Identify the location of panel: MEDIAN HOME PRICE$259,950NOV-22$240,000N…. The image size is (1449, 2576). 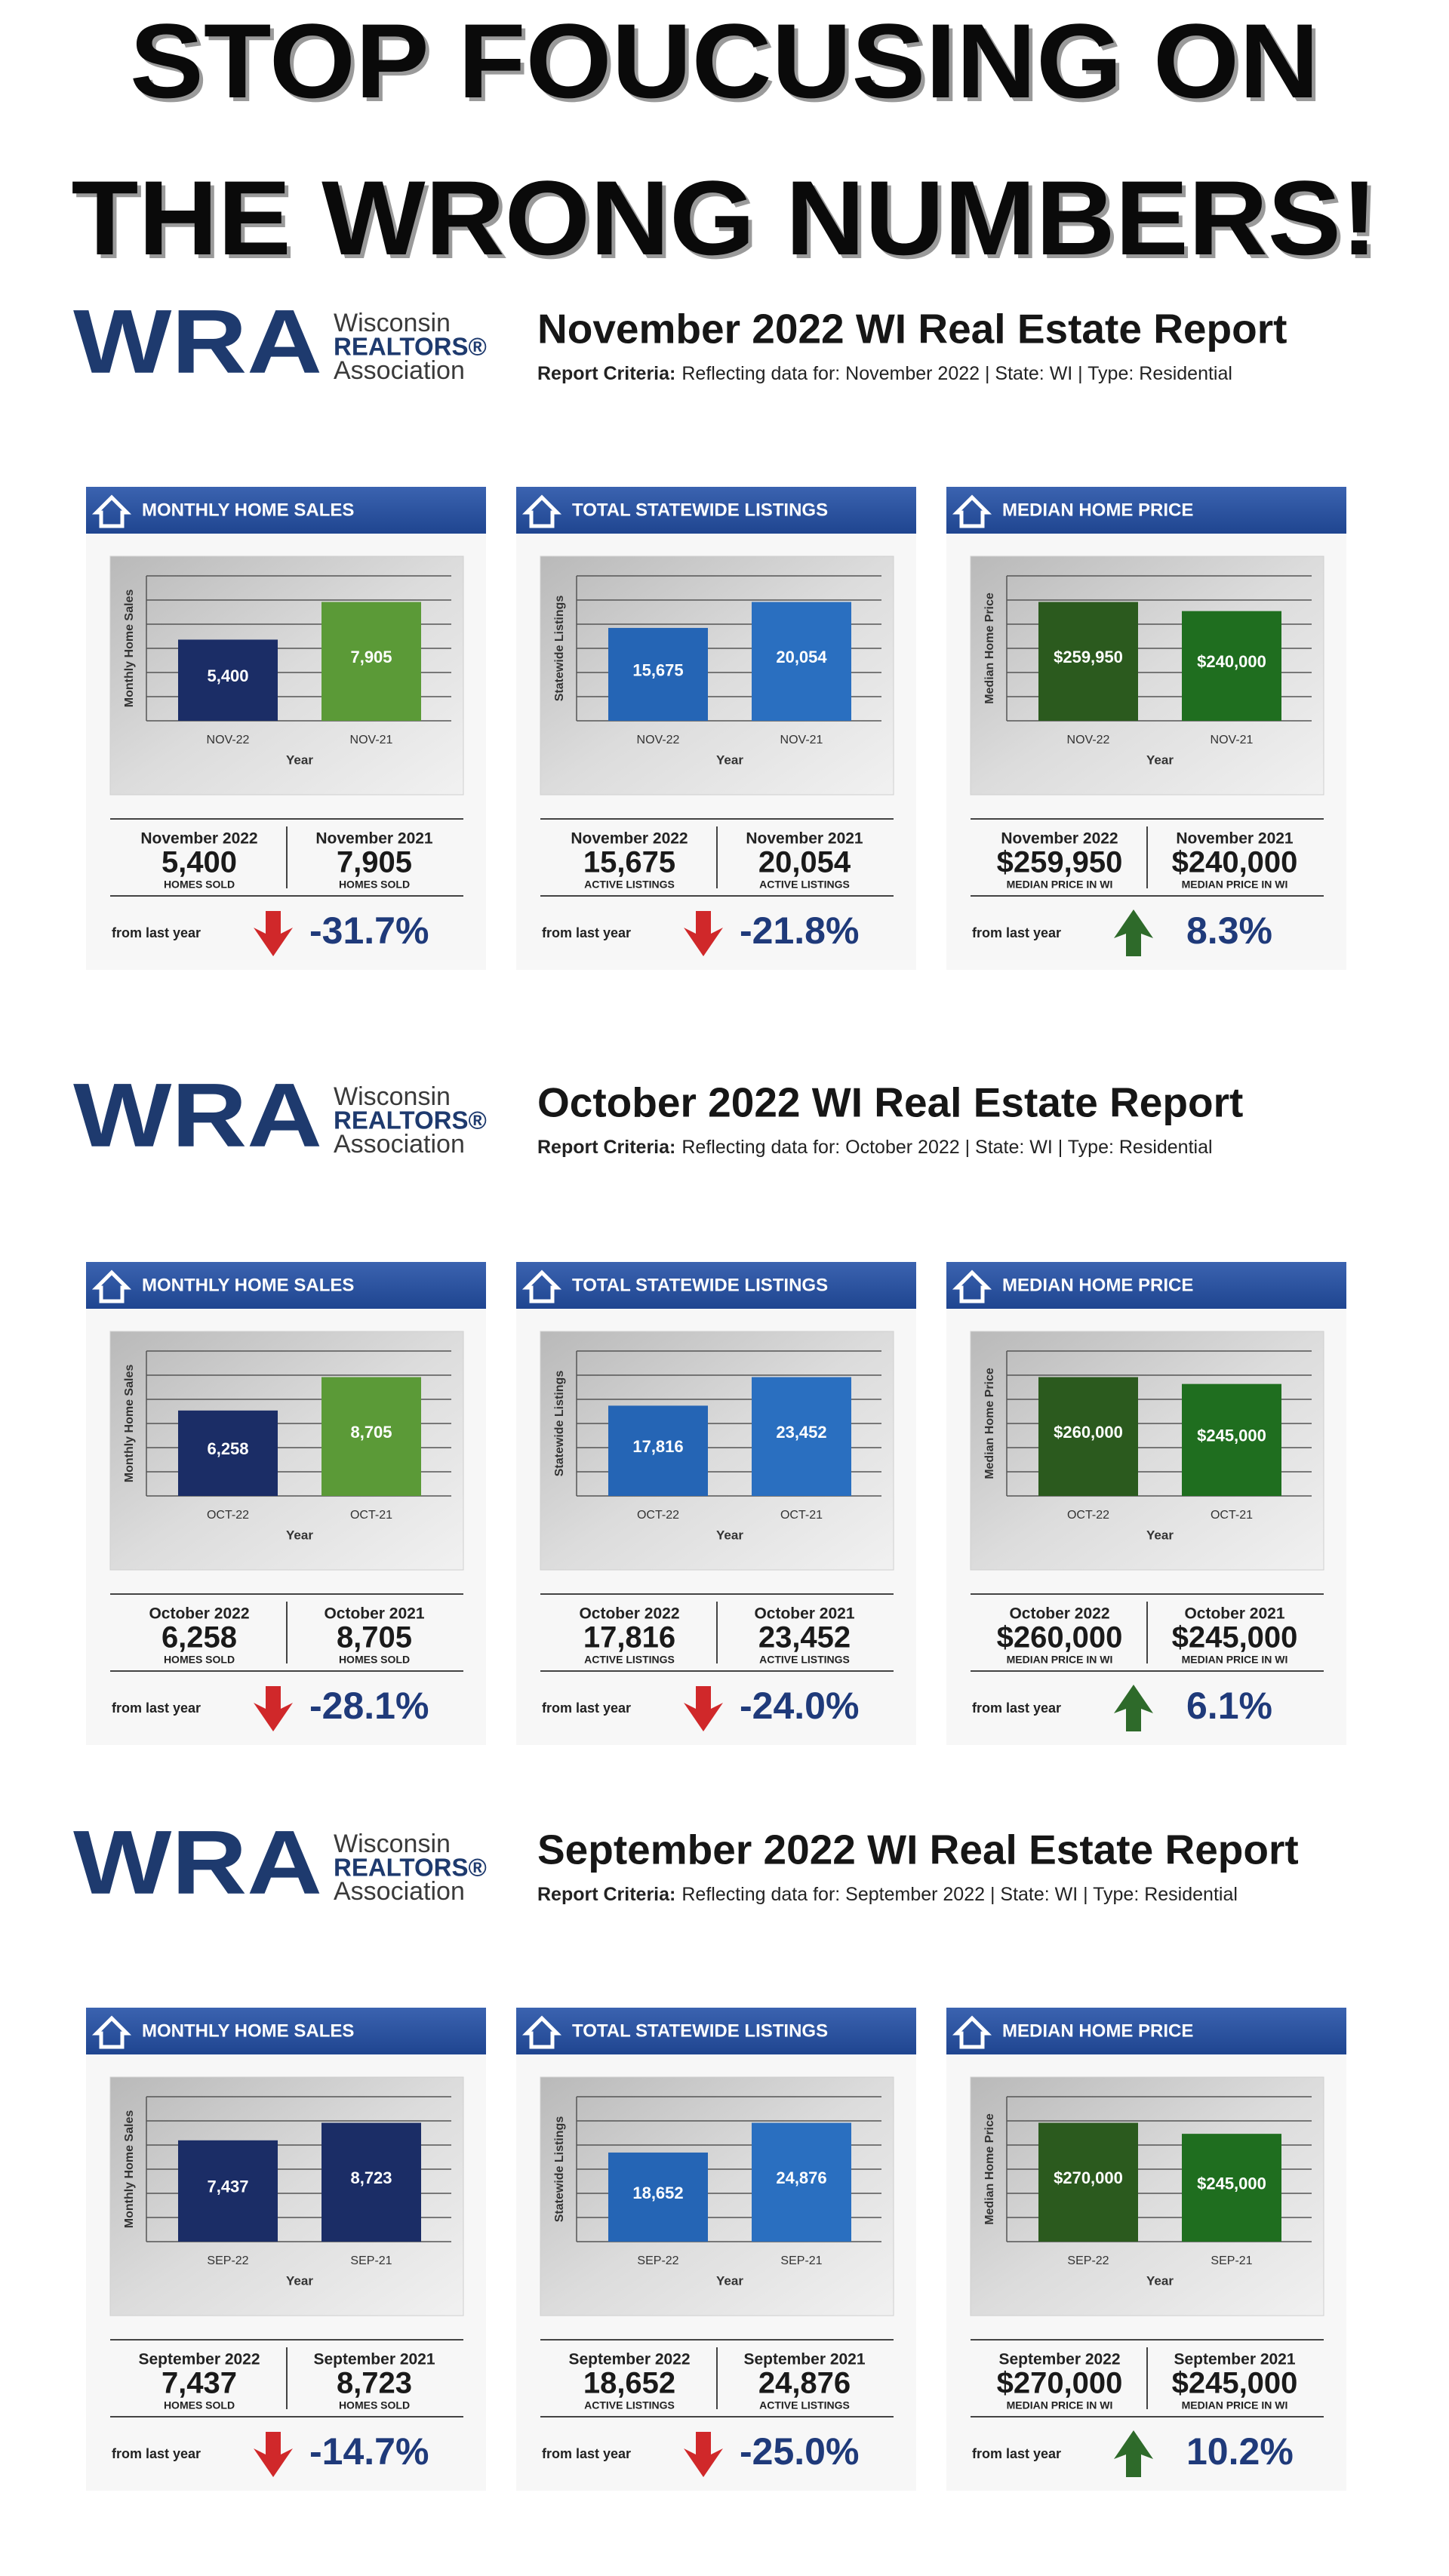
(1146, 728).